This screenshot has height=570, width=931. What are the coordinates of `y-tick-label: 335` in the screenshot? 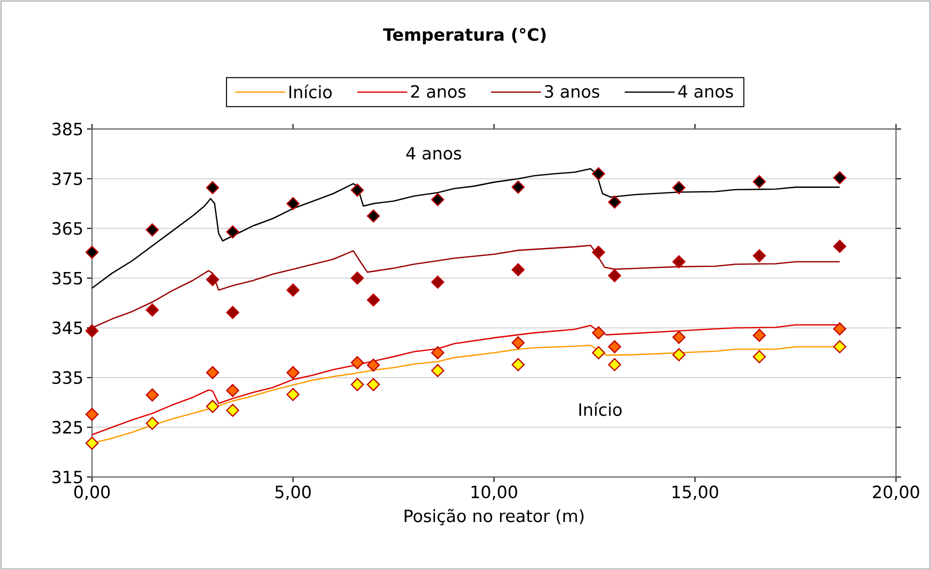 It's located at (67, 377).